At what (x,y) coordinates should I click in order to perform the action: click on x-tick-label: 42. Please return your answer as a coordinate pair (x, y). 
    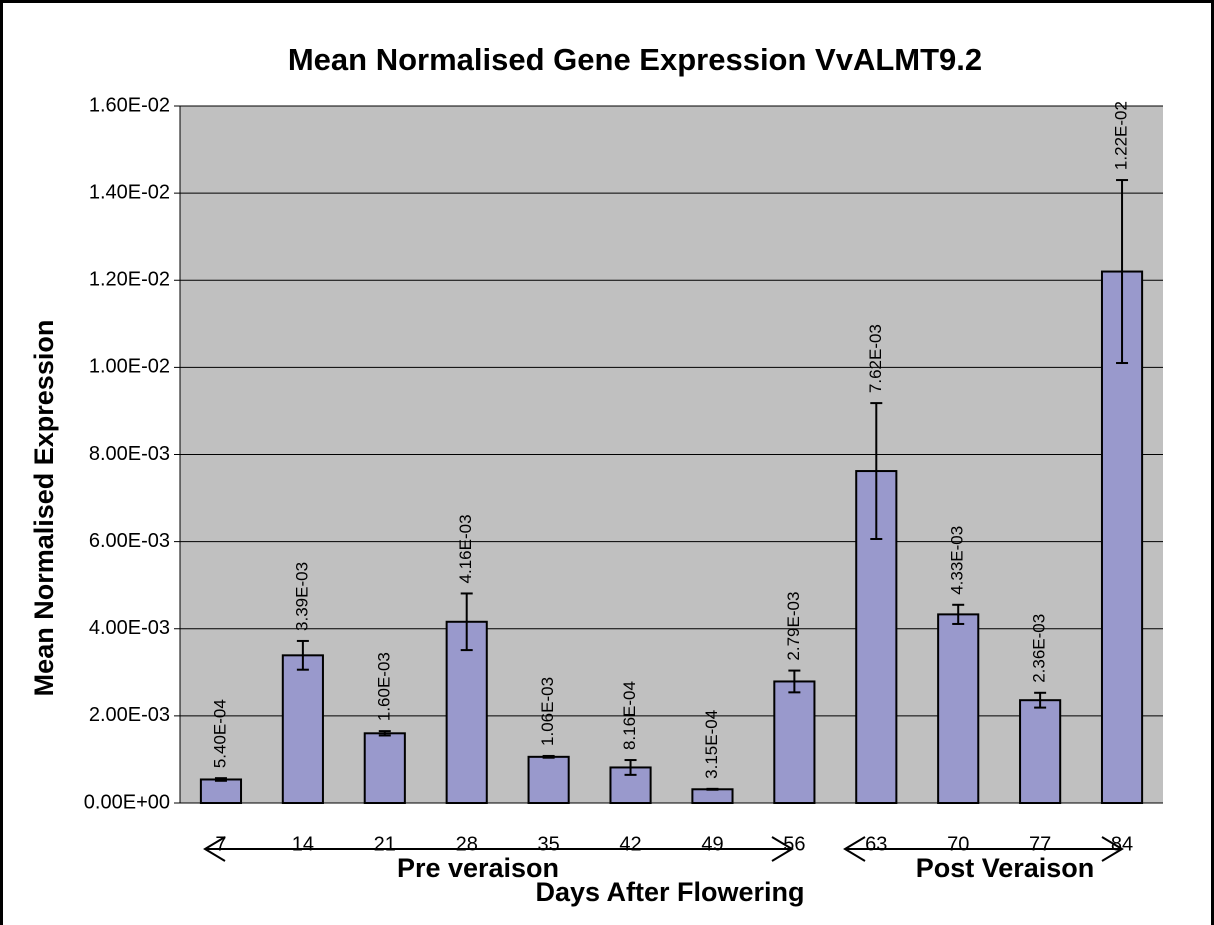
    Looking at the image, I should click on (630, 844).